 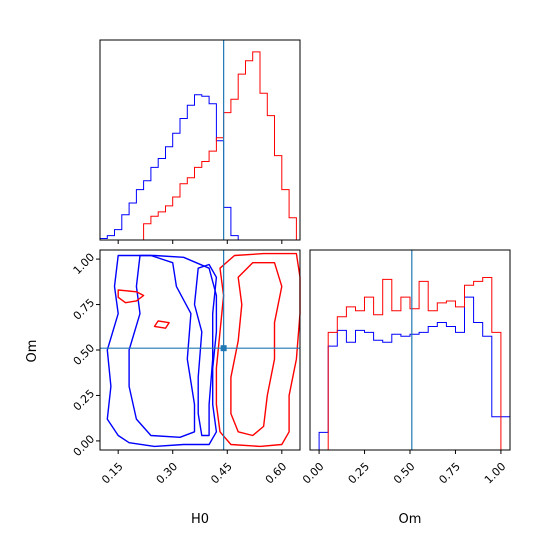 What do you see at coordinates (410, 519) in the screenshot?
I see `x-axis-label-om: Om` at bounding box center [410, 519].